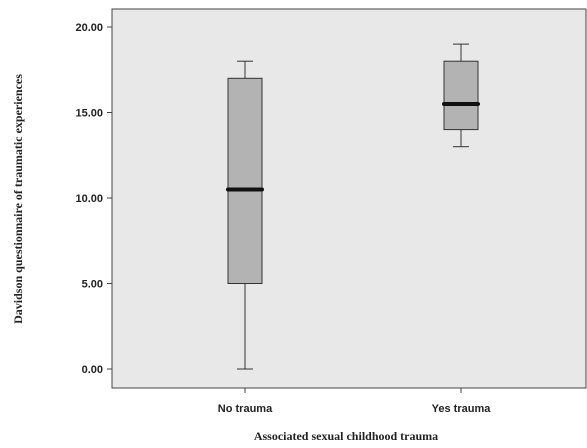 The height and width of the screenshot is (448, 587). I want to click on y-tick-label: 15.00, so click(89, 114).